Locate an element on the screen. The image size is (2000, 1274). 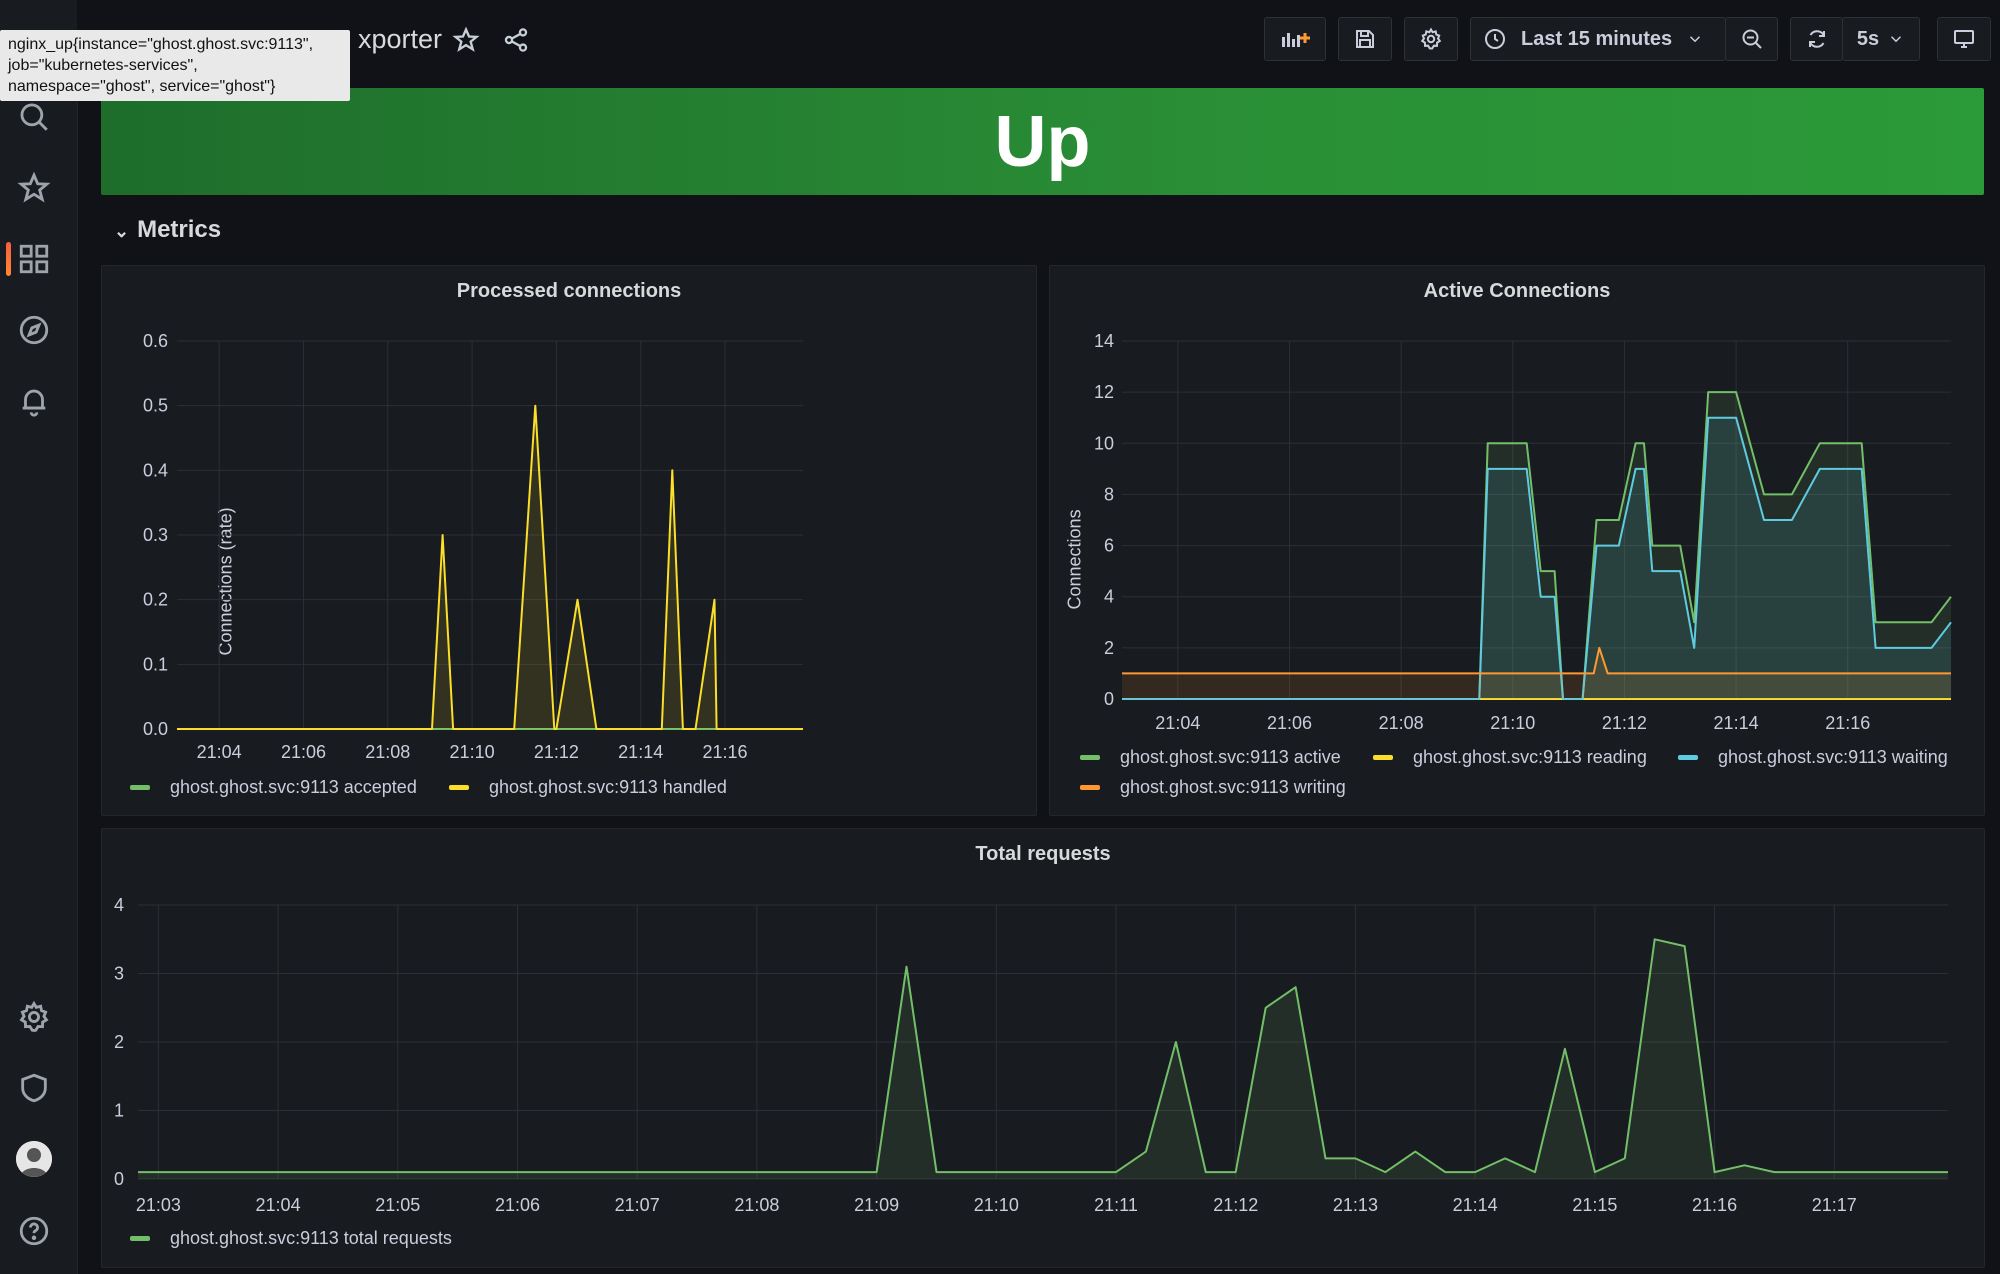
refresh-interval-picker: 5s is located at coordinates (1881, 39).